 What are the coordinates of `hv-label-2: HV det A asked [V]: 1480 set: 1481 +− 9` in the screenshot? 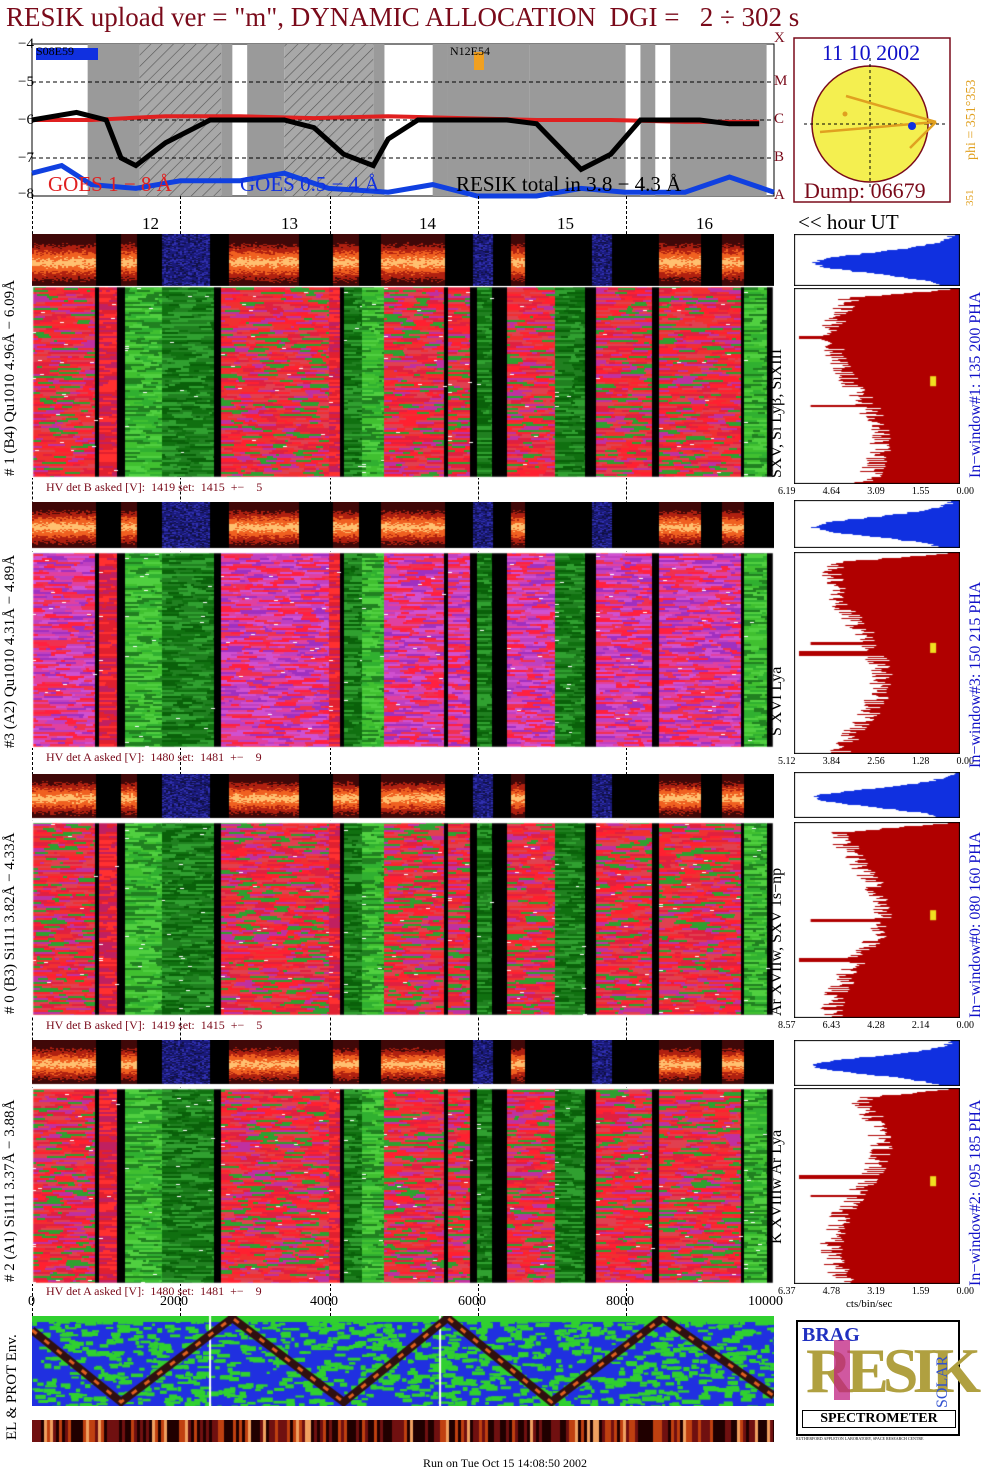 It's located at (154, 757).